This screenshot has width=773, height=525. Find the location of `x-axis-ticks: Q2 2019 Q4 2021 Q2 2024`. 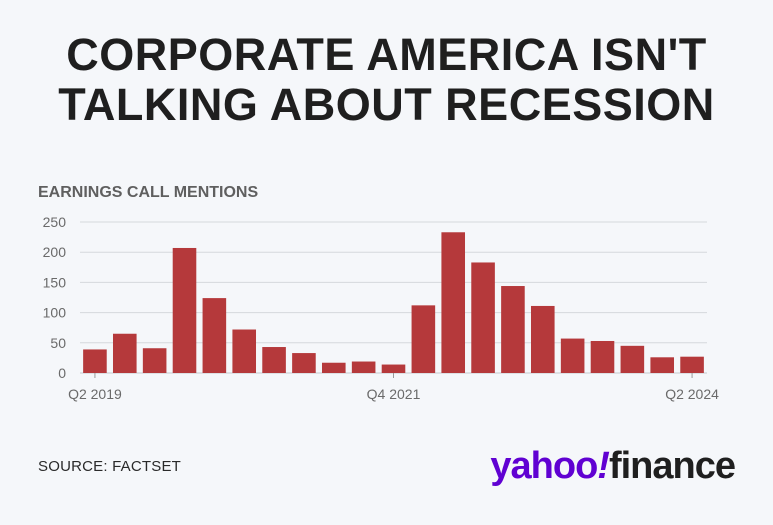

x-axis-ticks: Q2 2019 Q4 2021 Q2 2024 is located at coordinates (393, 387).